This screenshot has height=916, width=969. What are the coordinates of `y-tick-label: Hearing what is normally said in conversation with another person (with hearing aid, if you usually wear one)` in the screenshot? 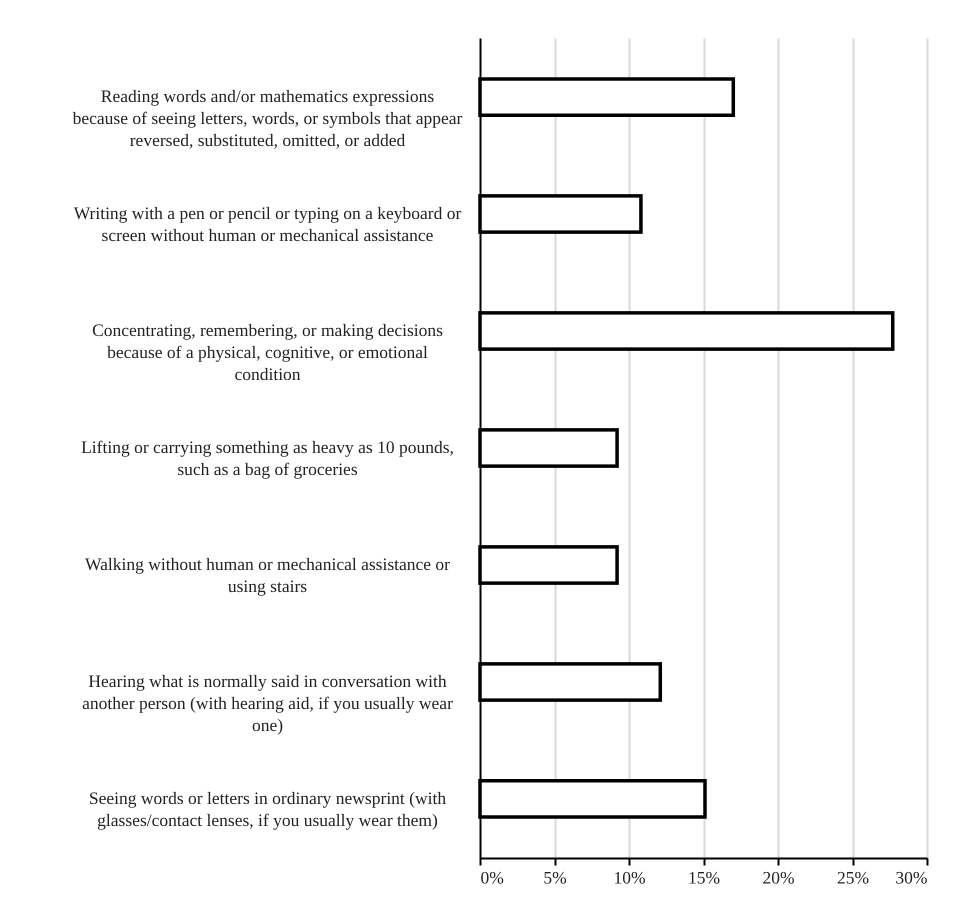 It's located at (268, 702).